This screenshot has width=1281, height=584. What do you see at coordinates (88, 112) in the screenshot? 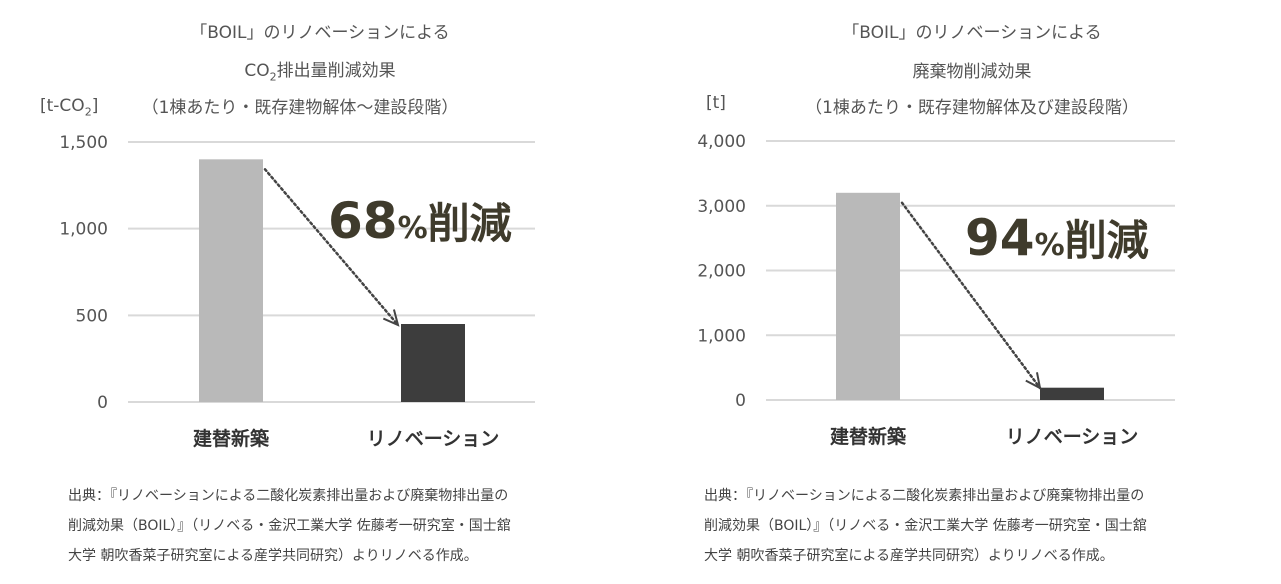
I see `unit-sub: 2` at bounding box center [88, 112].